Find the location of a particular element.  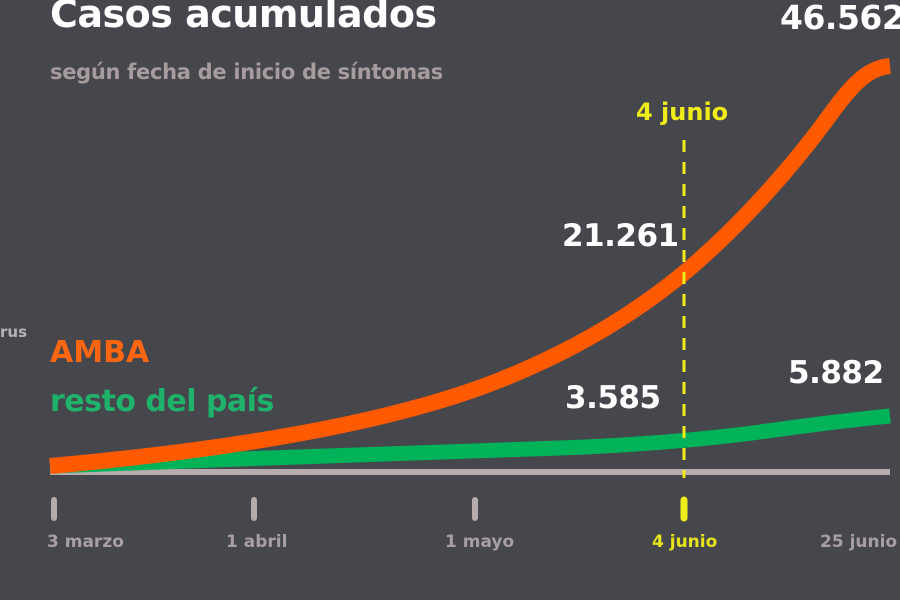

legend-amba: AMBA is located at coordinates (100, 352).